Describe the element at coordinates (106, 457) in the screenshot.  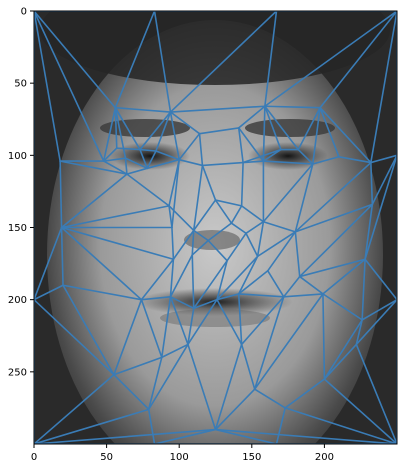
I see `x-tick-label: 50` at that location.